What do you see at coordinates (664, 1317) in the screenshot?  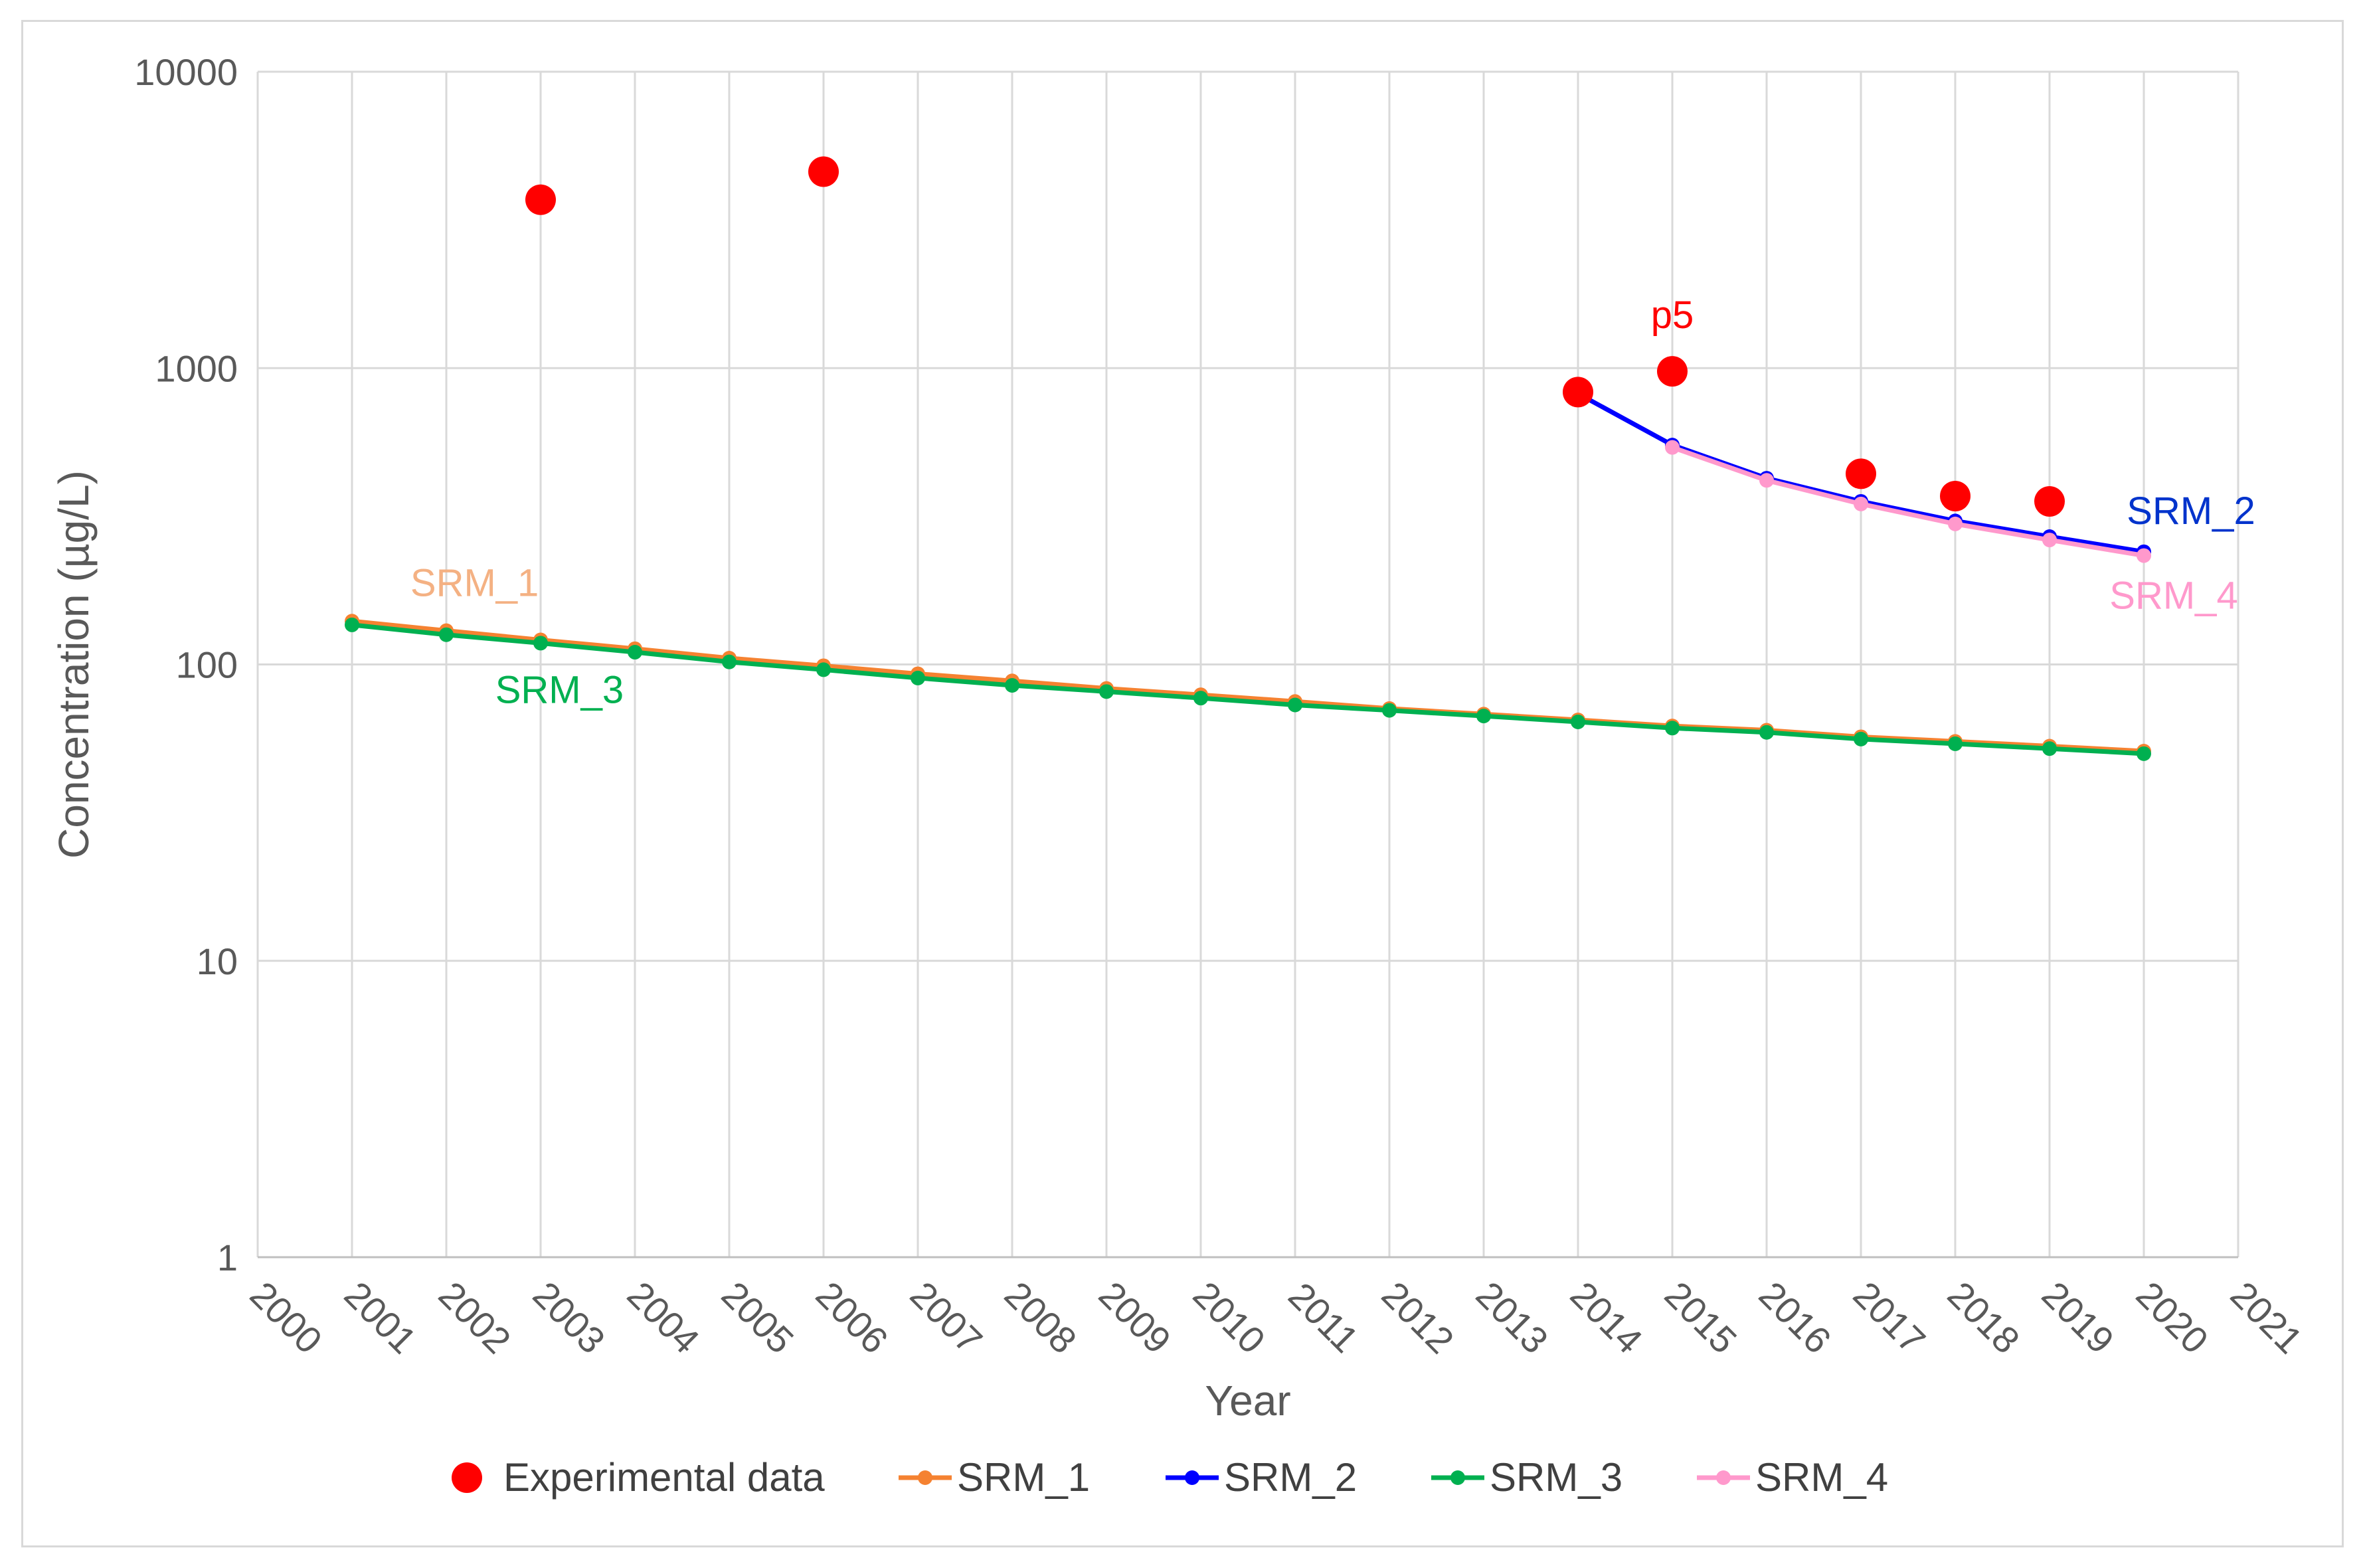 I see `x-tick-label: 2004` at bounding box center [664, 1317].